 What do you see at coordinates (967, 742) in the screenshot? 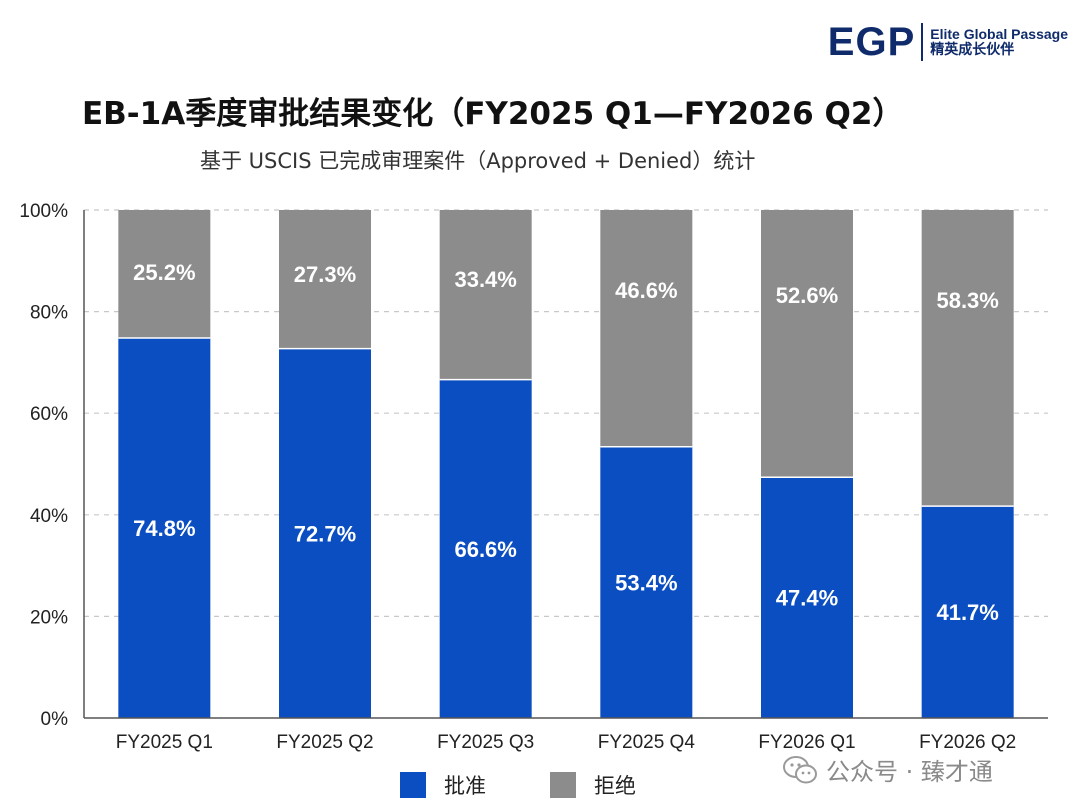
I see `x-tick-label: FY2026 Q2` at bounding box center [967, 742].